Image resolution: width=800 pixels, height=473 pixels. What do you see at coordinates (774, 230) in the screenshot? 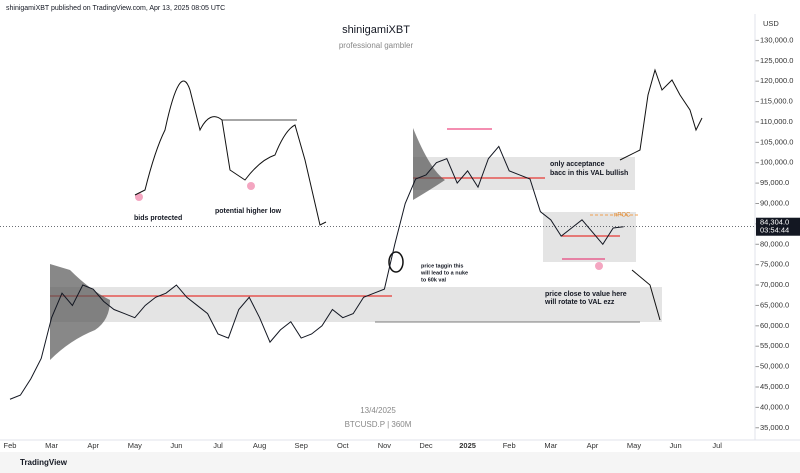
I see `countdown-label: 03:54:44` at bounding box center [774, 230].